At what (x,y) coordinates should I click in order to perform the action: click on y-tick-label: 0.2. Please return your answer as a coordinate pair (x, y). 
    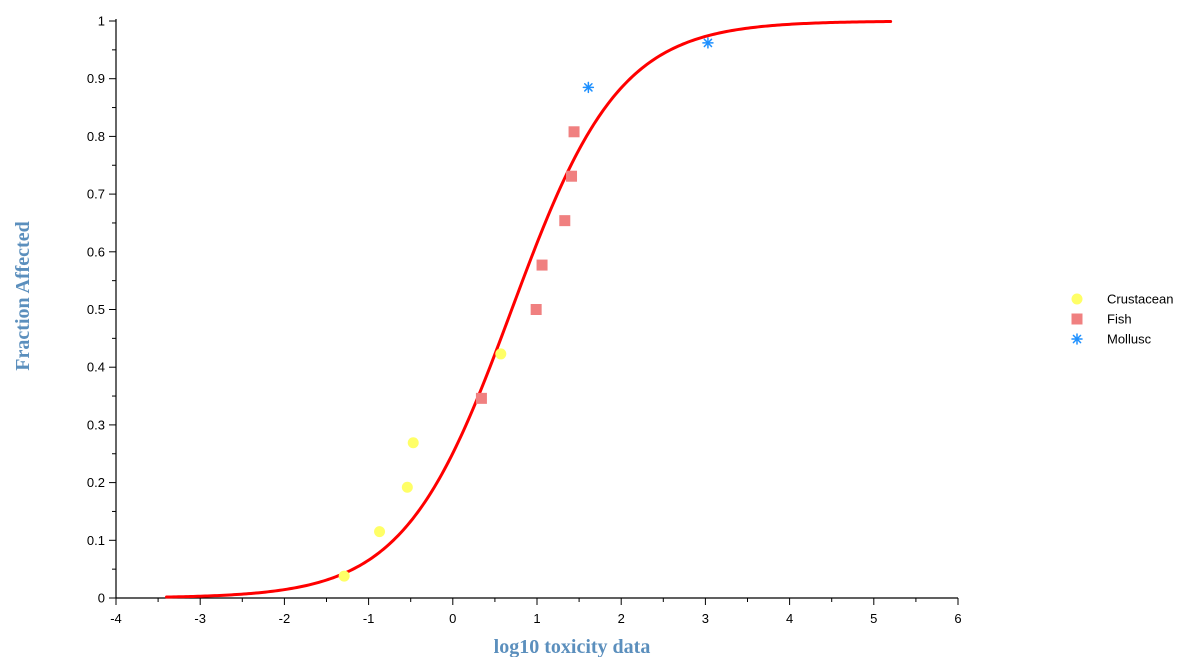
    Looking at the image, I should click on (96, 482).